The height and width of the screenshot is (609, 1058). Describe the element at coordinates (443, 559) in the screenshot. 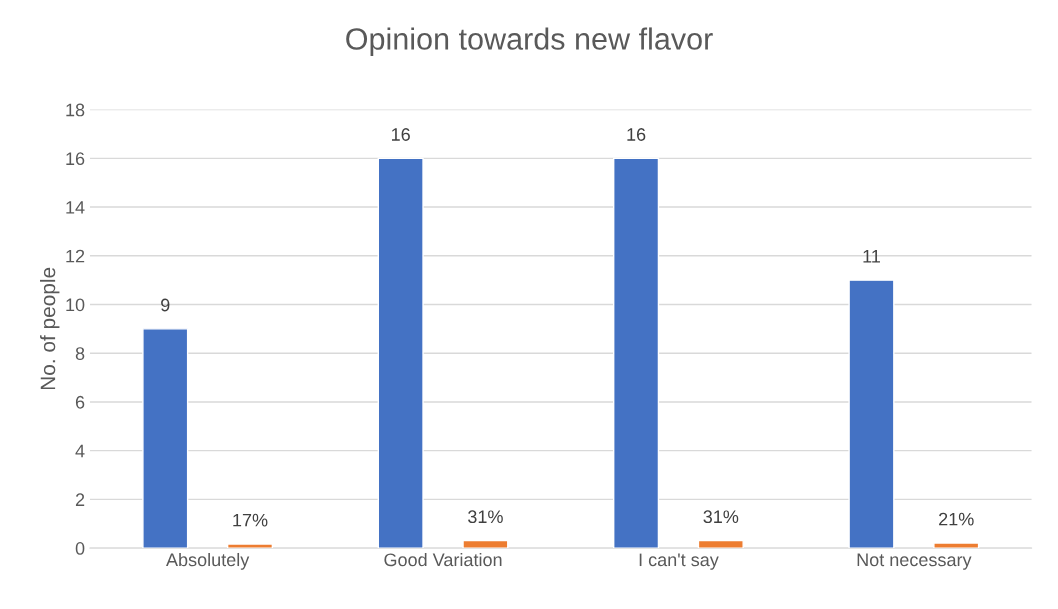

I see `x-tick-label: Good Variation` at that location.